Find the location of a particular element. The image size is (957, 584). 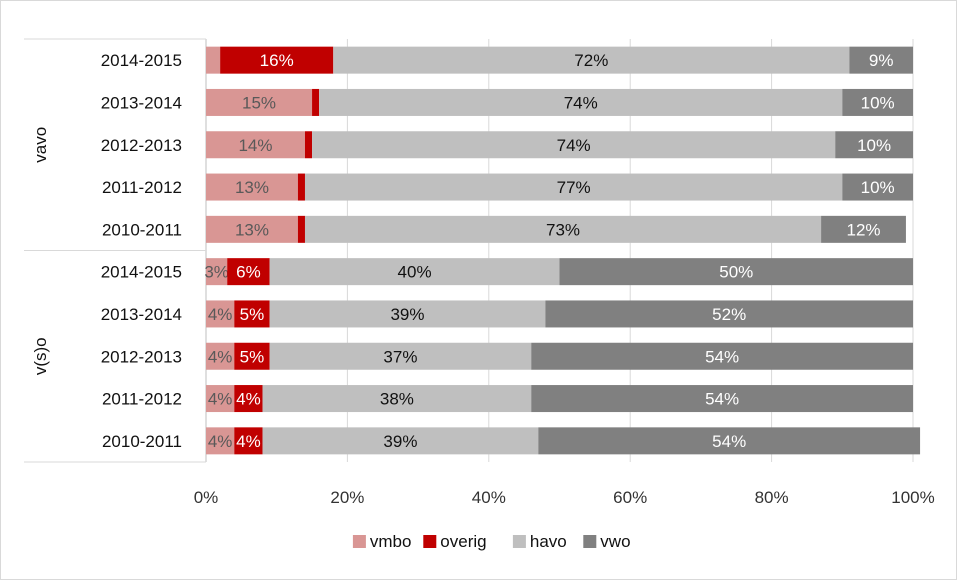

data-label: 14% is located at coordinates (255, 145).